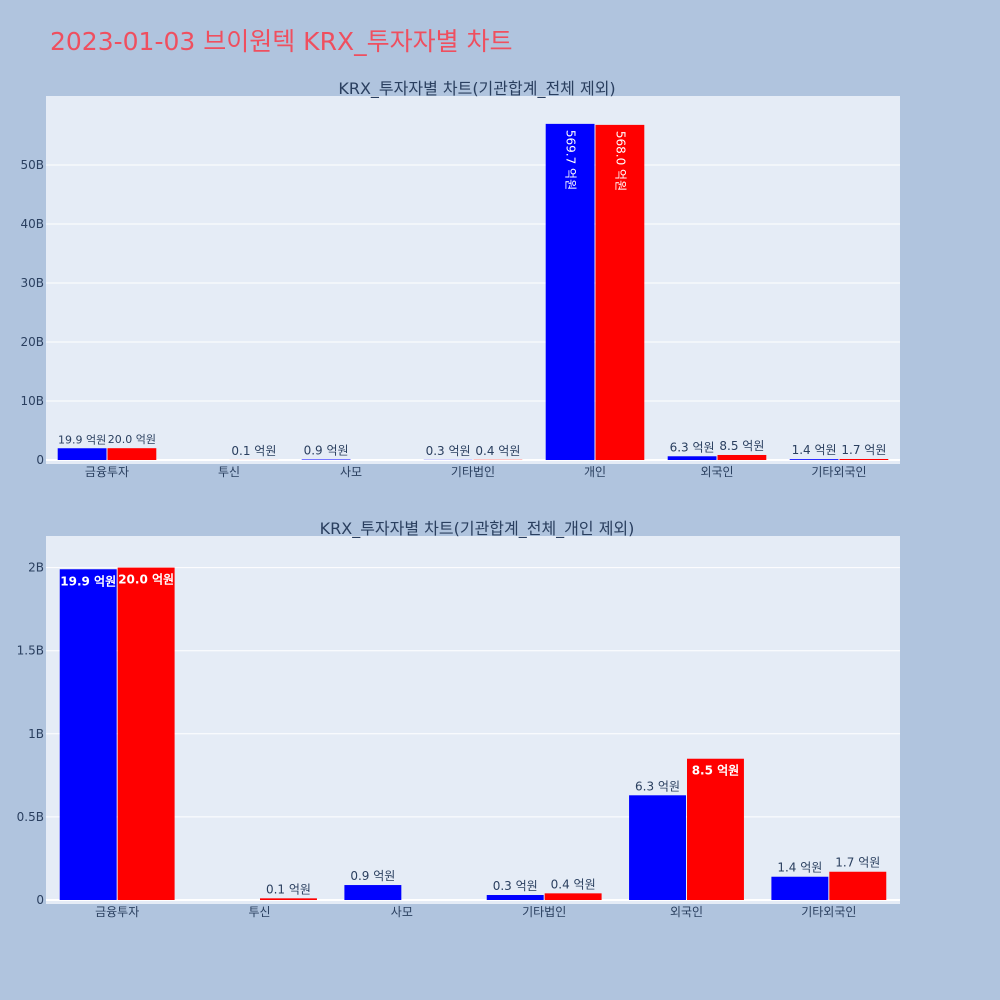 Image resolution: width=1000 pixels, height=1000 pixels. Describe the element at coordinates (476, 89) in the screenshot. I see `chart-title: KRX_투자자별 차트(기관합계_전체 제외)` at that location.